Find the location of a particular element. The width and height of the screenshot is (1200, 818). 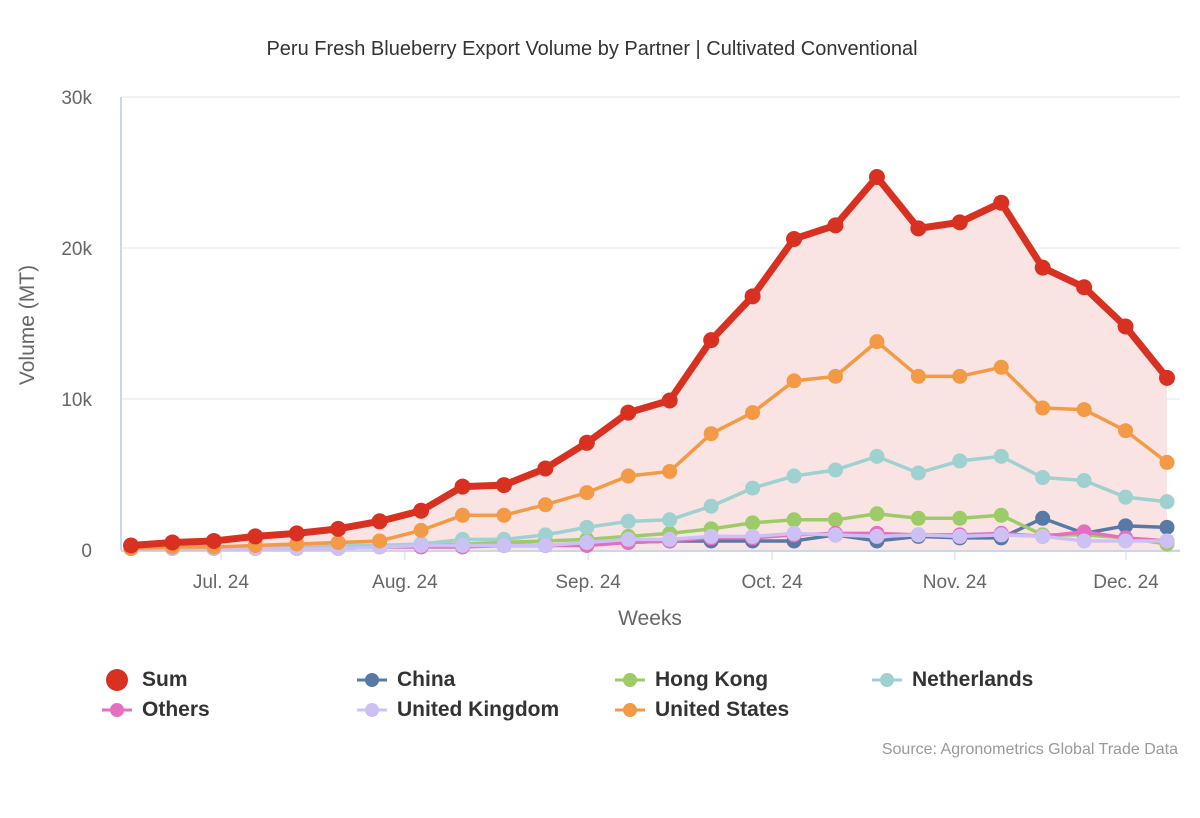

legend-label: Others is located at coordinates (176, 709).